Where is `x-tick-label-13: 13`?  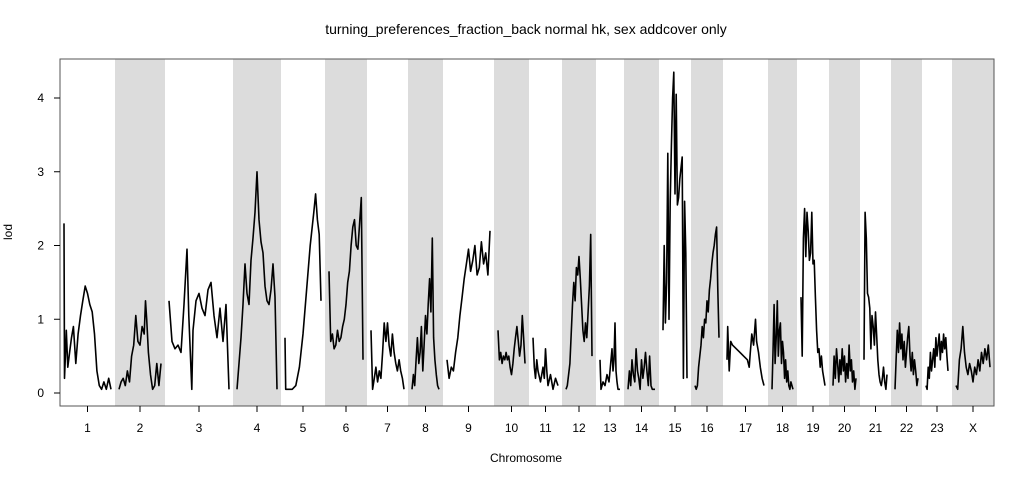
x-tick-label-13: 13 is located at coordinates (610, 428).